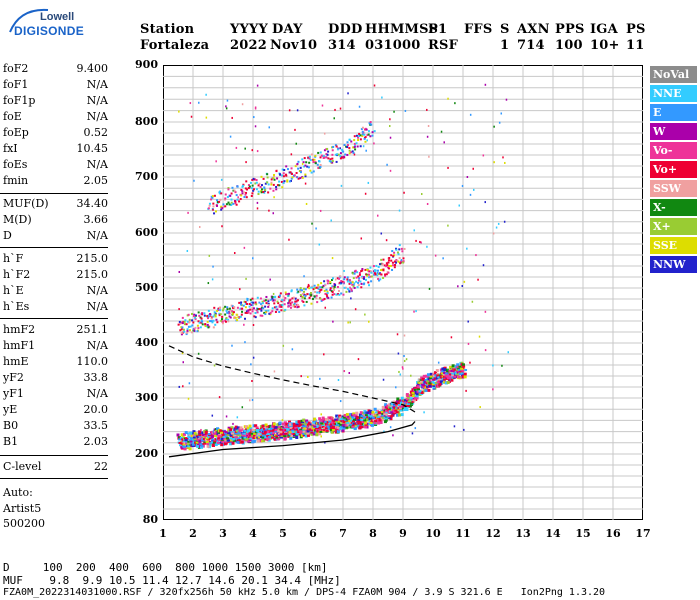 This screenshot has height=600, width=700. What do you see at coordinates (13, 377) in the screenshot?
I see `param-name-18: yF2` at bounding box center [13, 377].